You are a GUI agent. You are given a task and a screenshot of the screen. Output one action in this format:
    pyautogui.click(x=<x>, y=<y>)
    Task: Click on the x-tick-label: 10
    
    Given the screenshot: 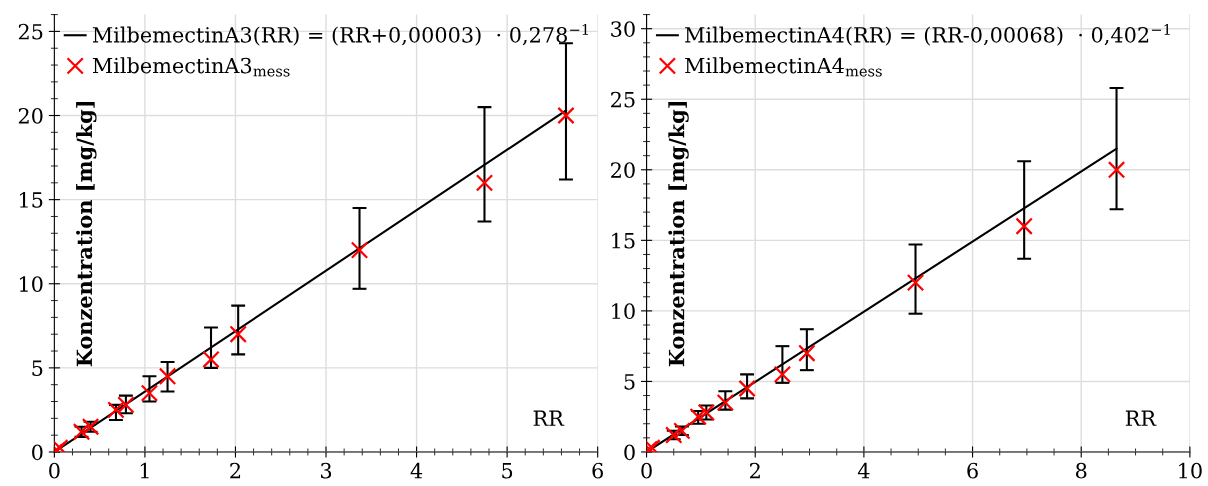 What is the action you would take?
    pyautogui.click(x=1190, y=470)
    